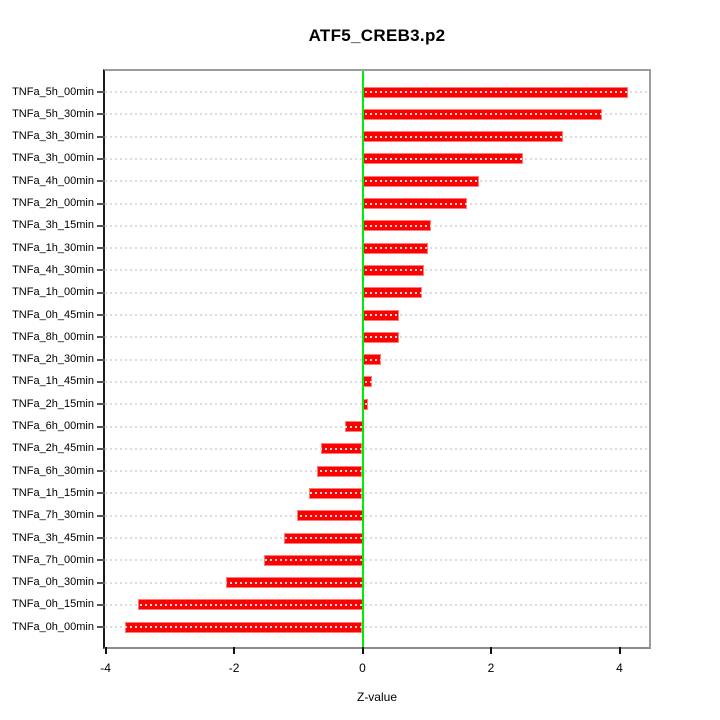  Describe the element at coordinates (376, 697) in the screenshot. I see `x-axis-title: Z-value` at that location.